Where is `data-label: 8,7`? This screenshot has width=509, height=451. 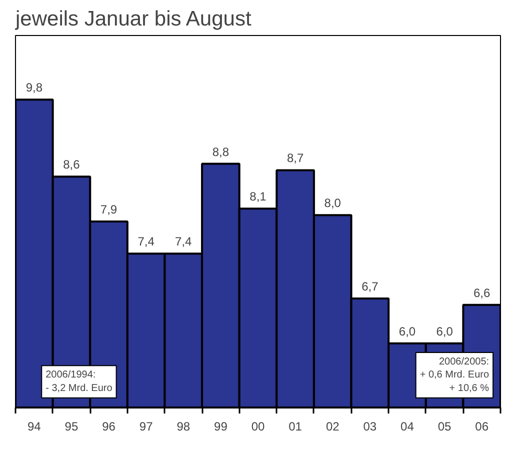
data-label: 8,7 is located at coordinates (295, 158).